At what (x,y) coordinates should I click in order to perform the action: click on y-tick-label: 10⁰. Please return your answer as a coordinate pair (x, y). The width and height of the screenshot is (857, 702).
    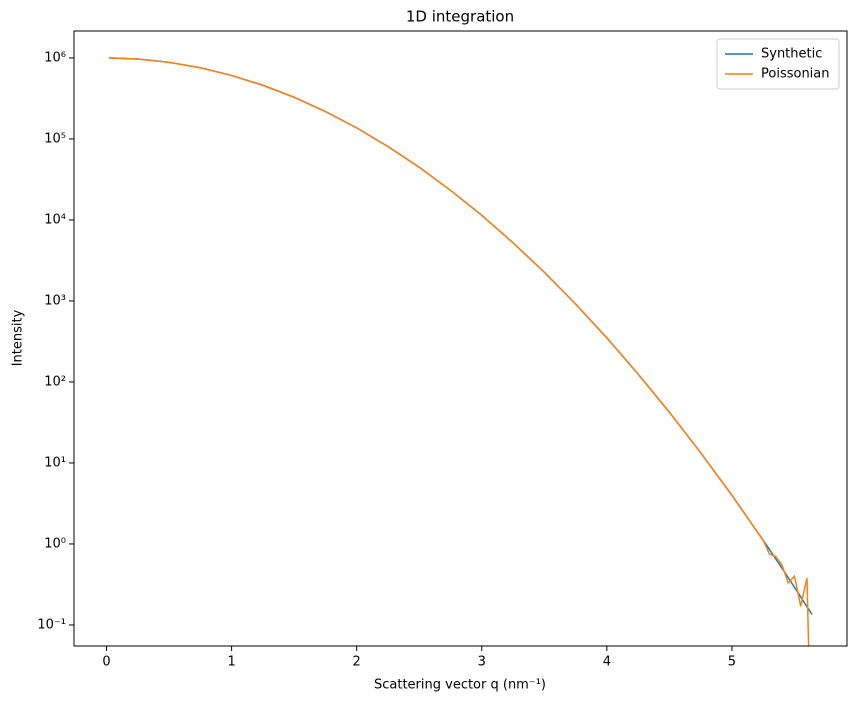
    Looking at the image, I should click on (55, 543).